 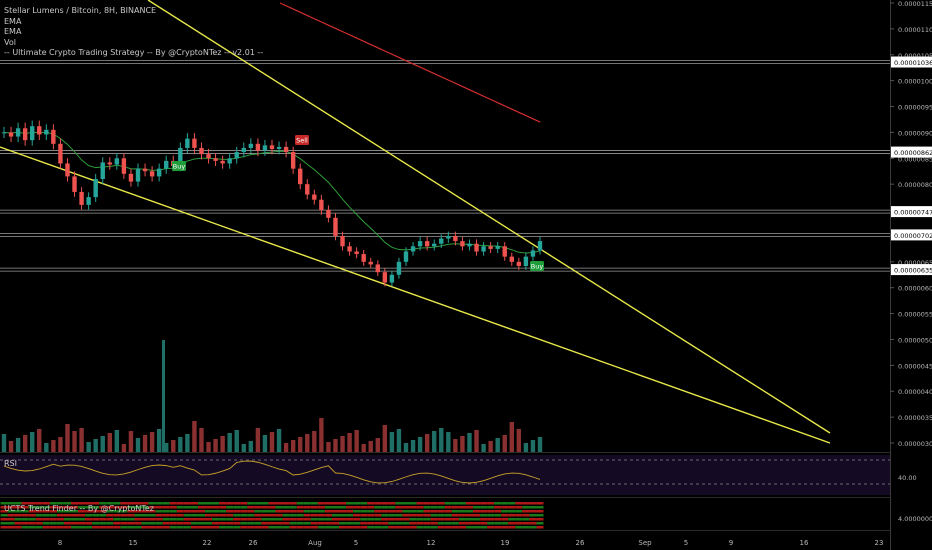 What do you see at coordinates (80, 10) in the screenshot?
I see `symbol-title: Stellar Lumens / Bitcoin, 8H, BINANCE` at bounding box center [80, 10].